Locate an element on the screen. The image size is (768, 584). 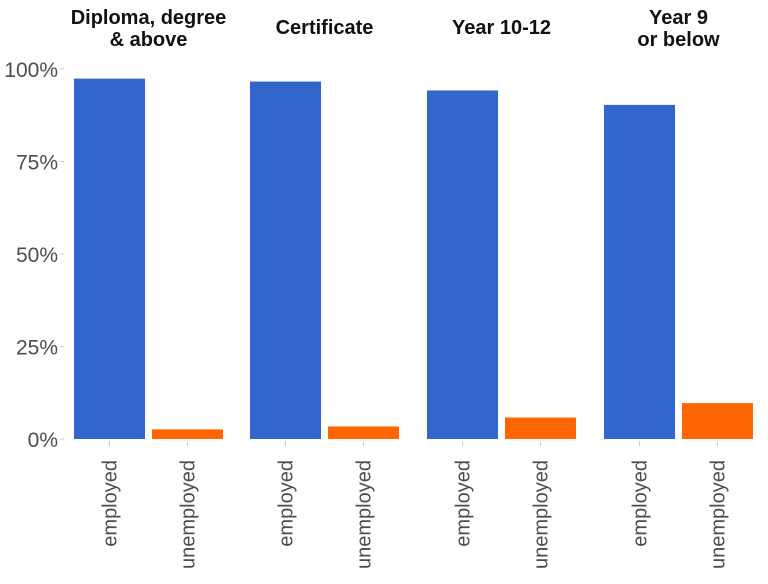
facet-title: or below is located at coordinates (678, 40).